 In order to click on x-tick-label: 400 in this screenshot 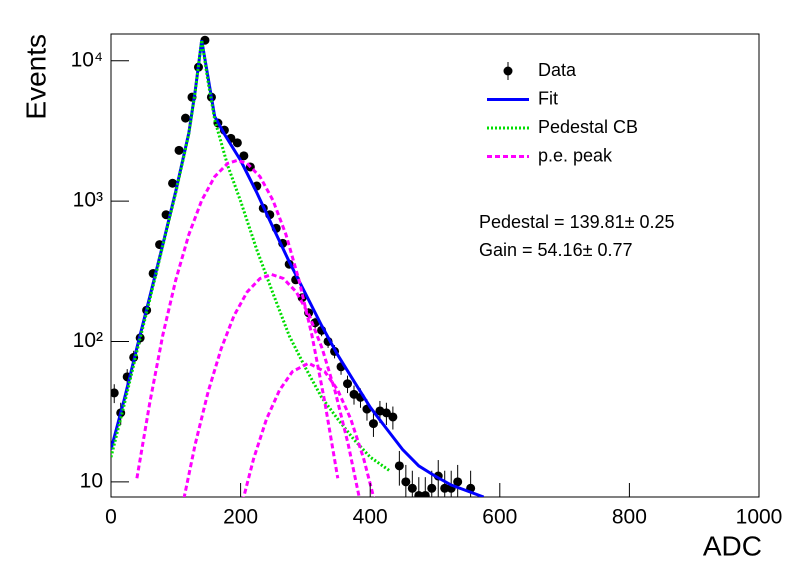, I will do `click(370, 517)`.